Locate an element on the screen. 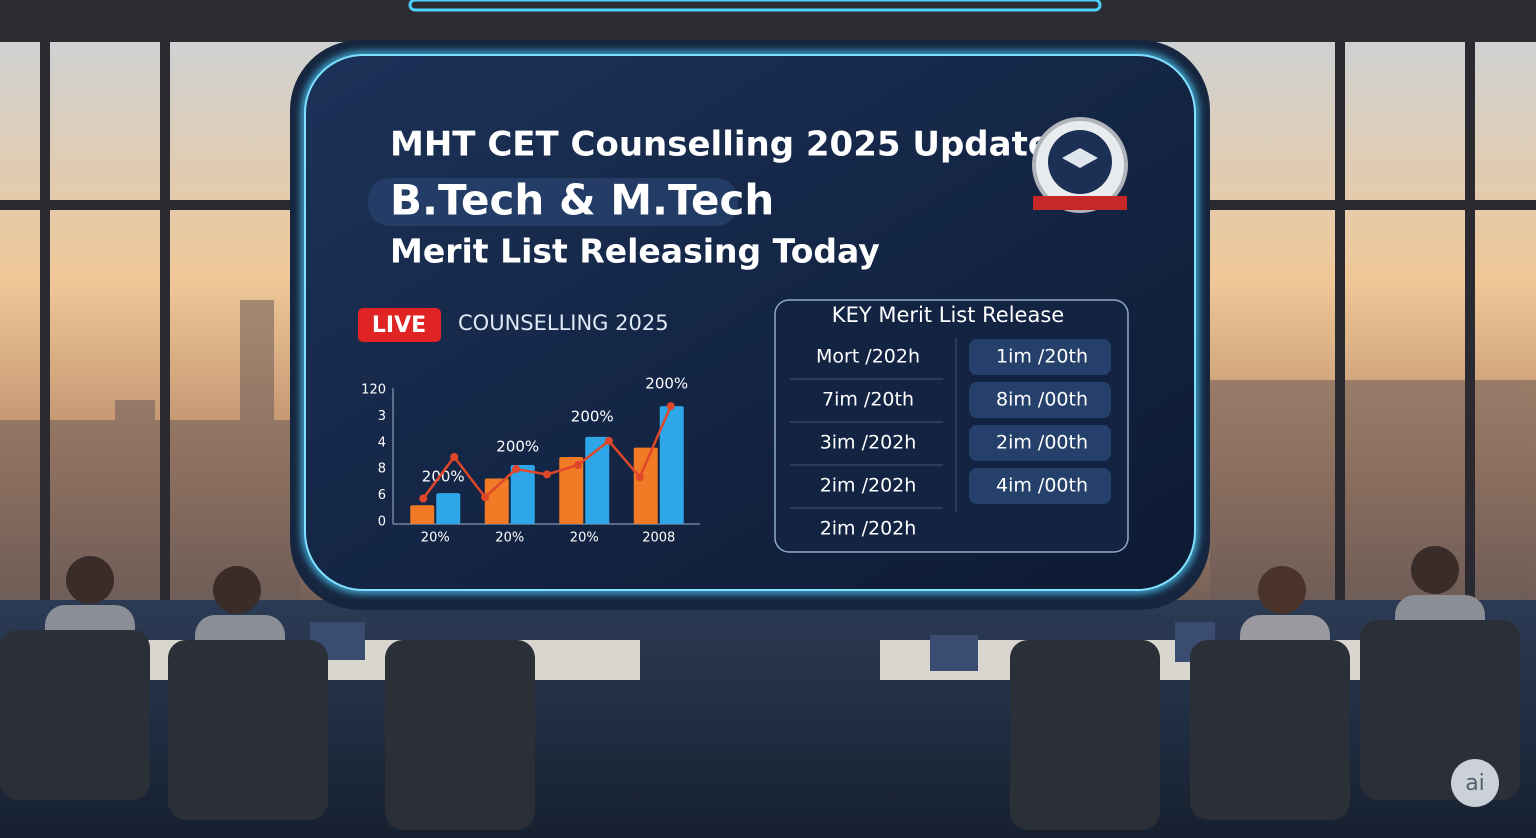 The width and height of the screenshot is (1536, 838). y-axis-label: 8 is located at coordinates (382, 469).